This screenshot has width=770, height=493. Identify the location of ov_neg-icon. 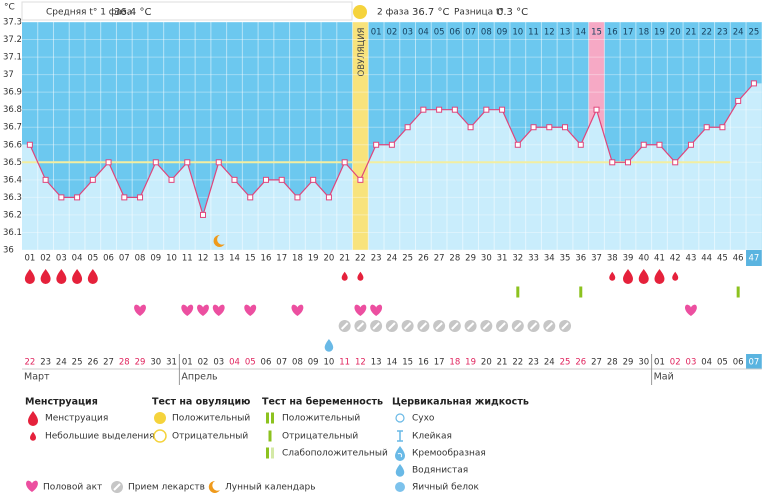
(160, 436).